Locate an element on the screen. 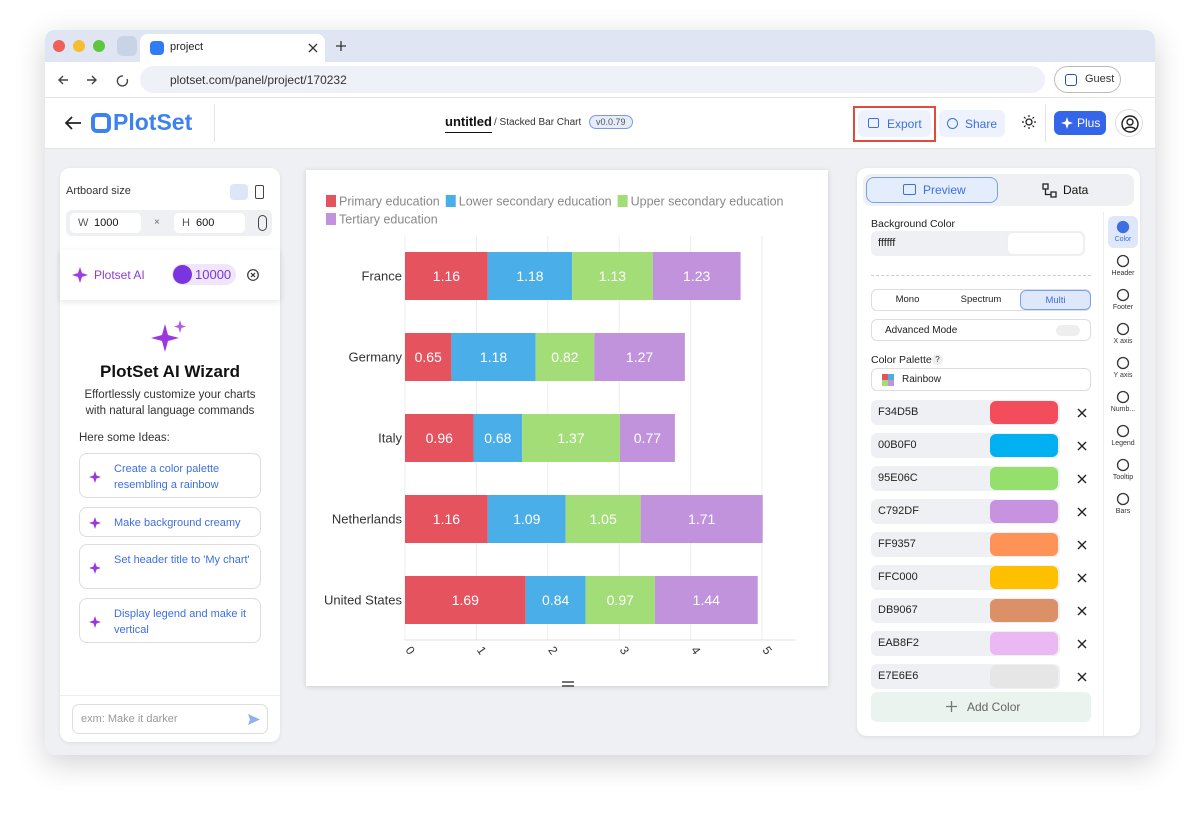  data-label: 0.82 is located at coordinates (564, 357).